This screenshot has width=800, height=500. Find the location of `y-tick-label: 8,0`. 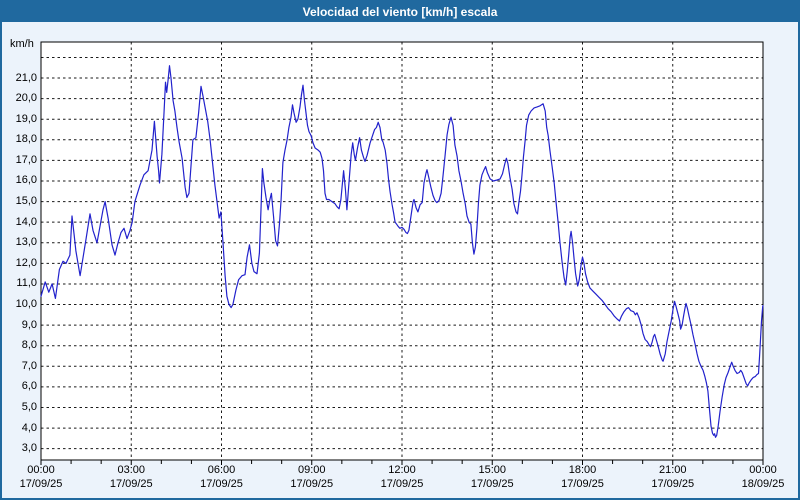

y-tick-label: 8,0 is located at coordinates (29, 345).